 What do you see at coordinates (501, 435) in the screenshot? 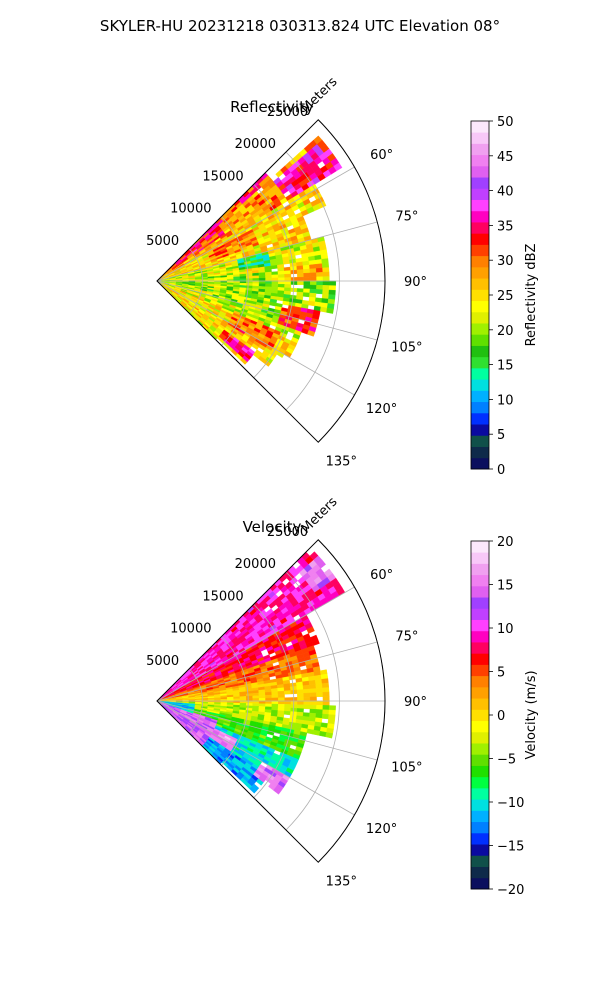
I see `colorbar-tick-label: 5` at bounding box center [501, 435].